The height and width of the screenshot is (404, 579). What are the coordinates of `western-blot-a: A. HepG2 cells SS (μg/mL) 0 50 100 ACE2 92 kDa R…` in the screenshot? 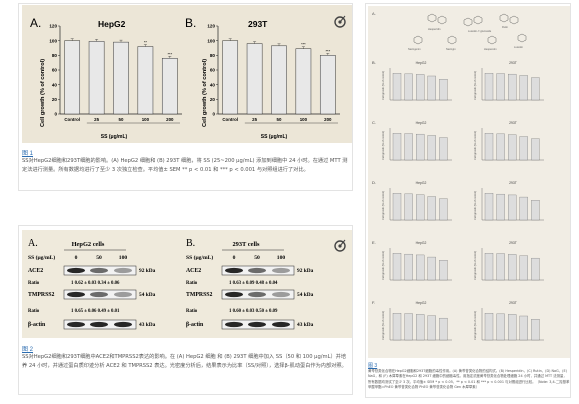 It's located at (92, 284).